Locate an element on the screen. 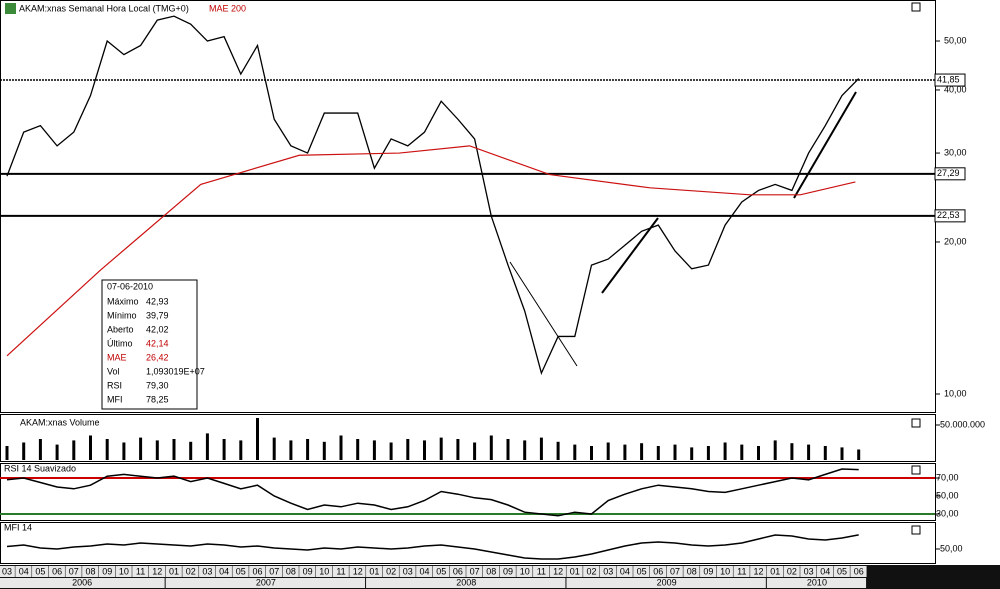 This screenshot has width=1000, height=589. year-label: 2009 is located at coordinates (667, 582).